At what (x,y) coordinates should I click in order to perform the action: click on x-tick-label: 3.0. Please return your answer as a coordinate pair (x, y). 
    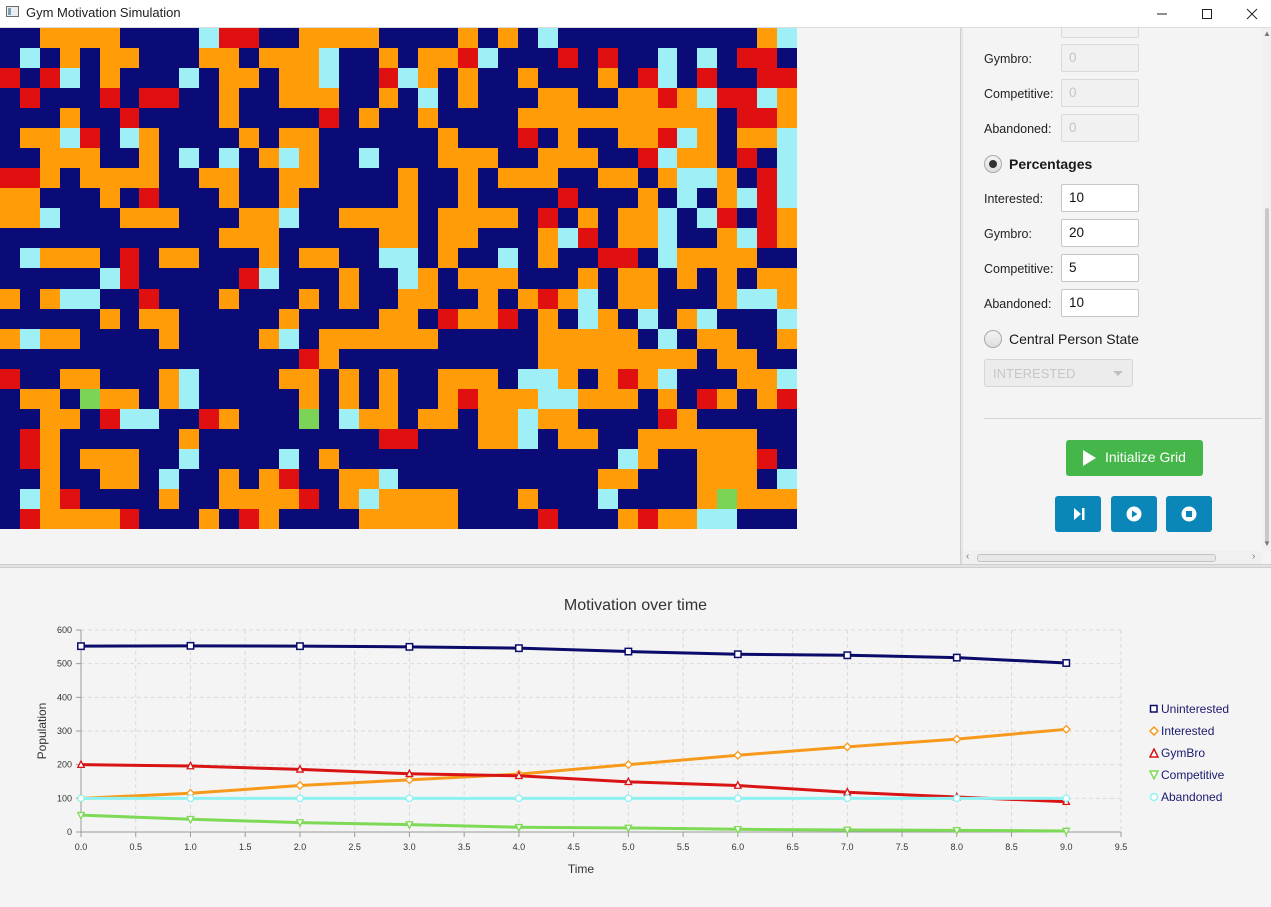
    Looking at the image, I should click on (409, 847).